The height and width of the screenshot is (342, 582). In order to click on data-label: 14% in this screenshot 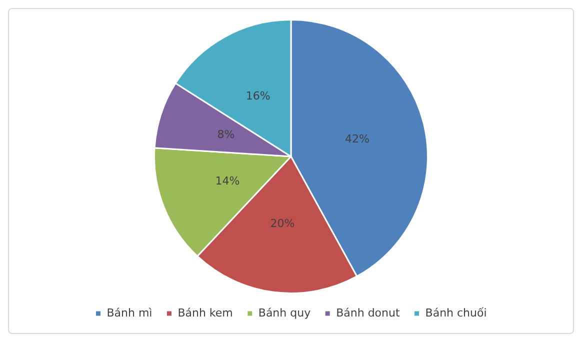, I will do `click(227, 181)`.